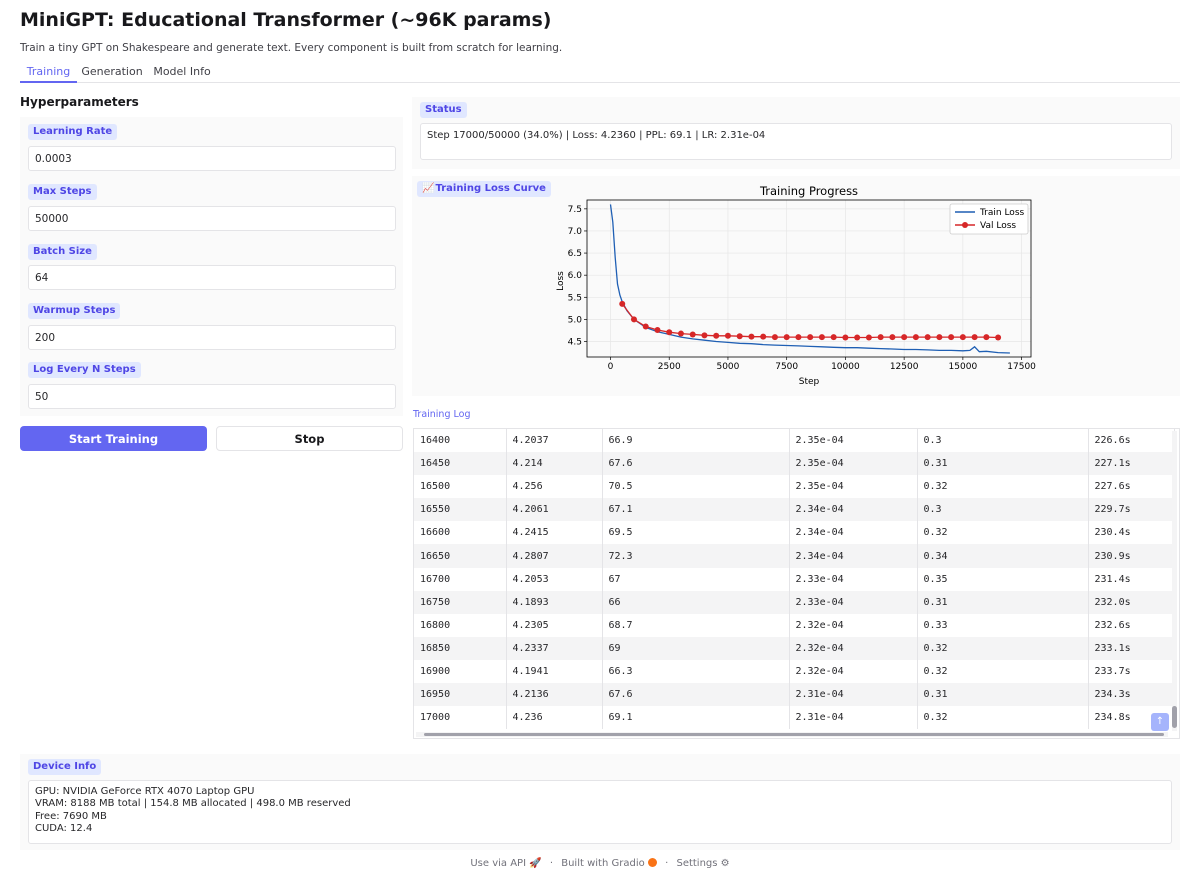 This screenshot has height=882, width=1200. Describe the element at coordinates (696, 579) in the screenshot. I see `table-cell: 67` at that location.